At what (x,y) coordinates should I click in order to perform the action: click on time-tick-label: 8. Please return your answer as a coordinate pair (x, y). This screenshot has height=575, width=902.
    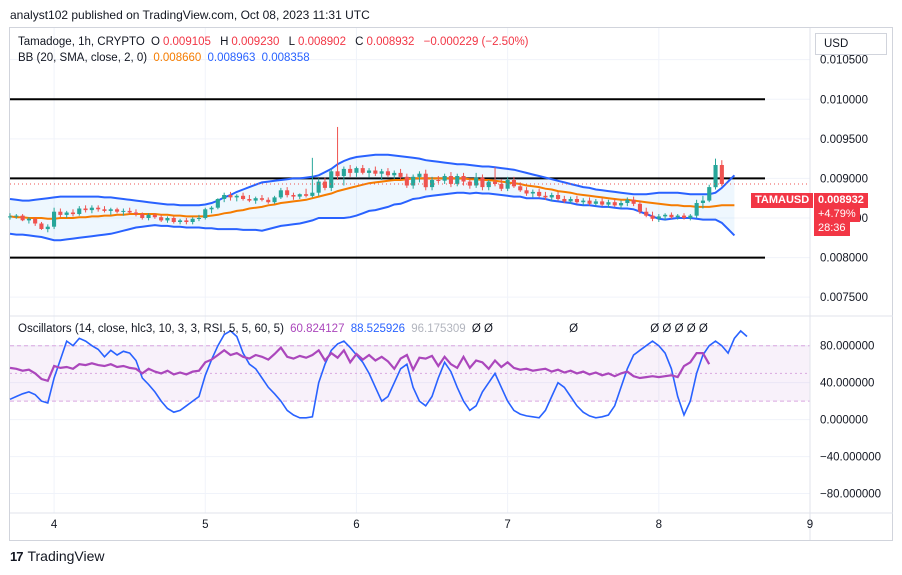
    Looking at the image, I should click on (659, 525).